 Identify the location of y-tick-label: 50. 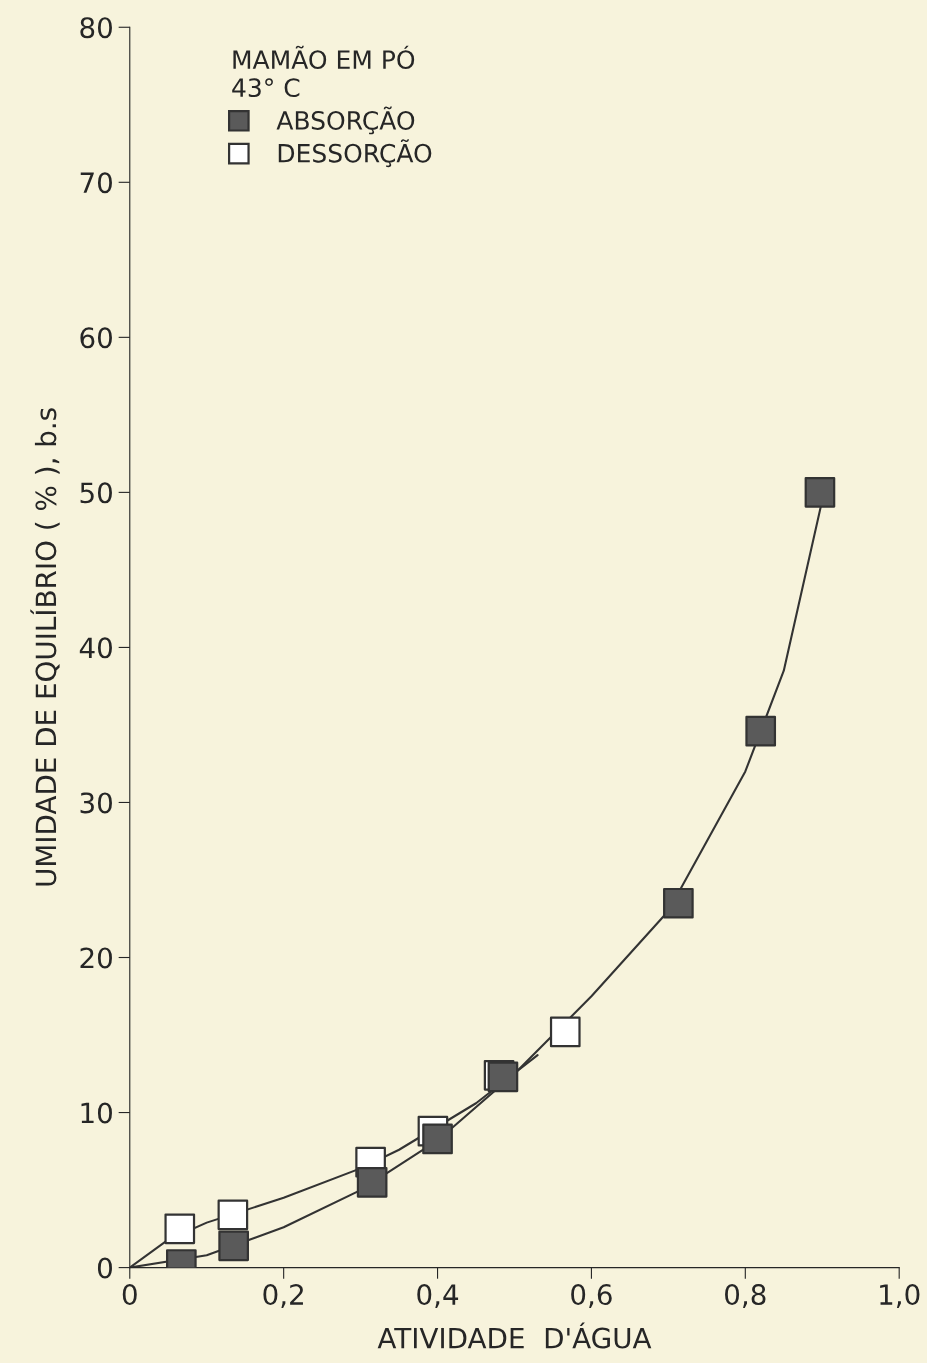
(96, 493).